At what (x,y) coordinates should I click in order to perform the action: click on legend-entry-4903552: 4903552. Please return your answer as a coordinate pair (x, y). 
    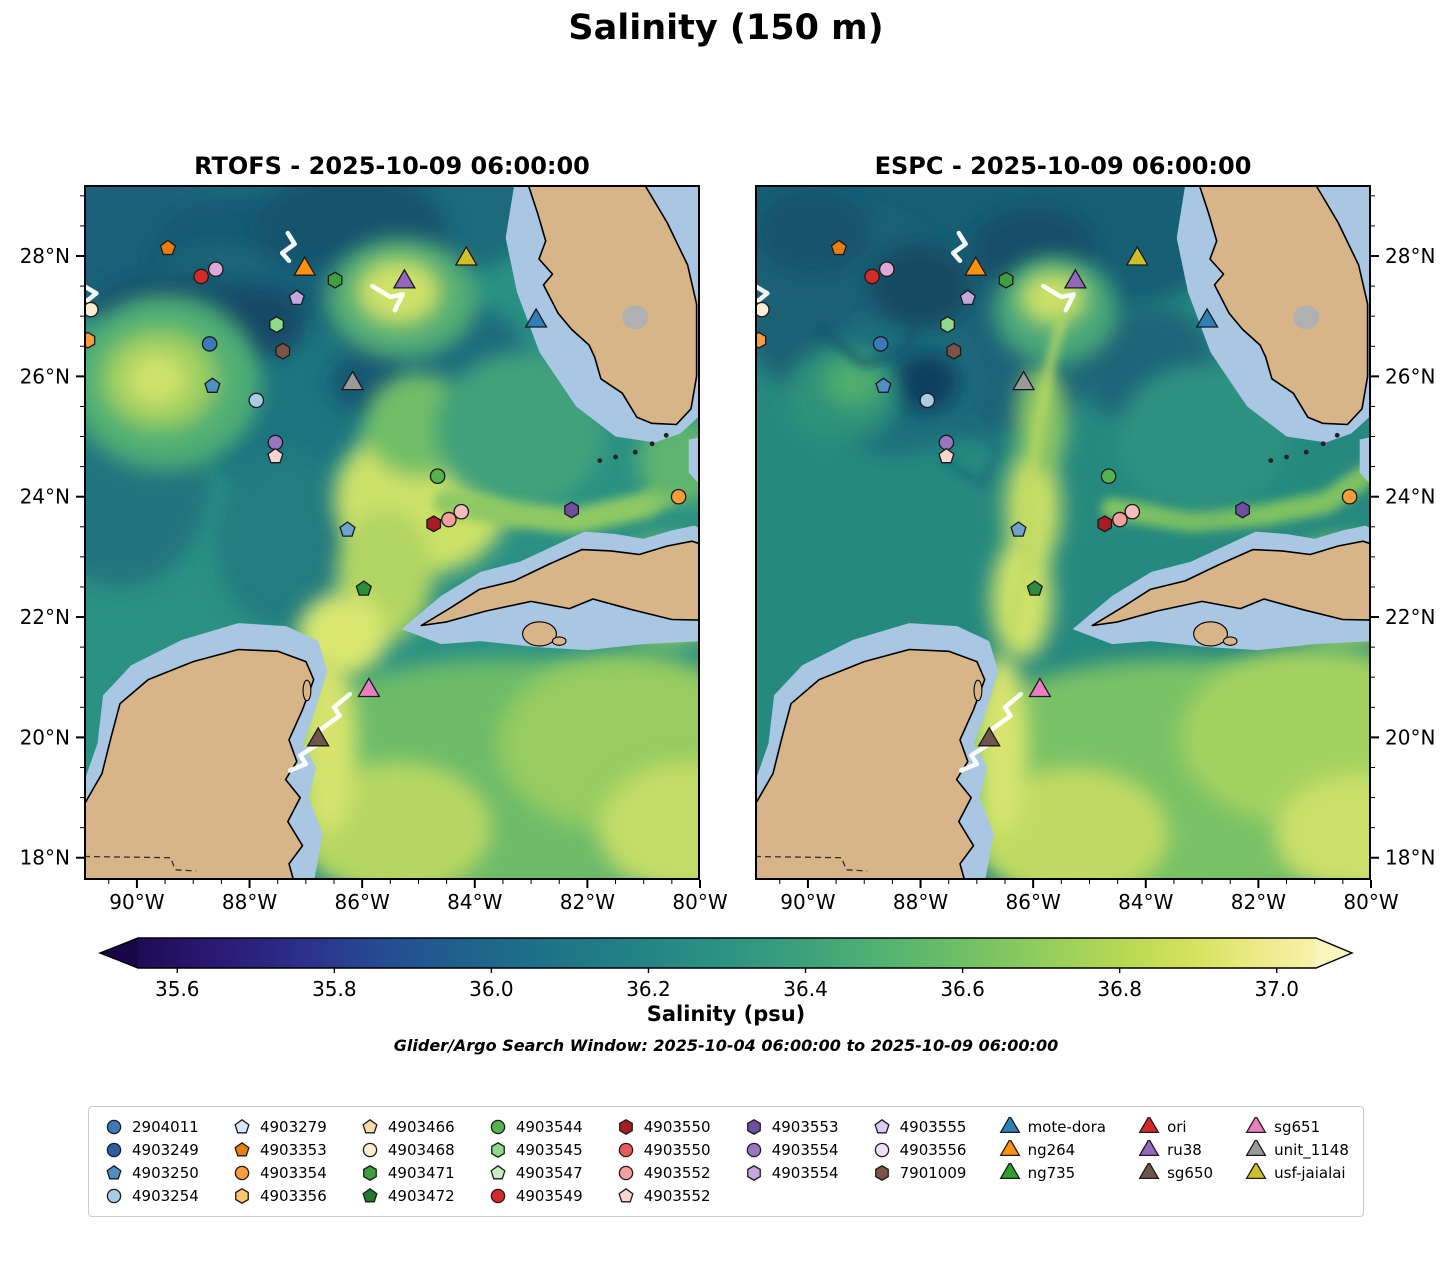
    Looking at the image, I should click on (663, 1196).